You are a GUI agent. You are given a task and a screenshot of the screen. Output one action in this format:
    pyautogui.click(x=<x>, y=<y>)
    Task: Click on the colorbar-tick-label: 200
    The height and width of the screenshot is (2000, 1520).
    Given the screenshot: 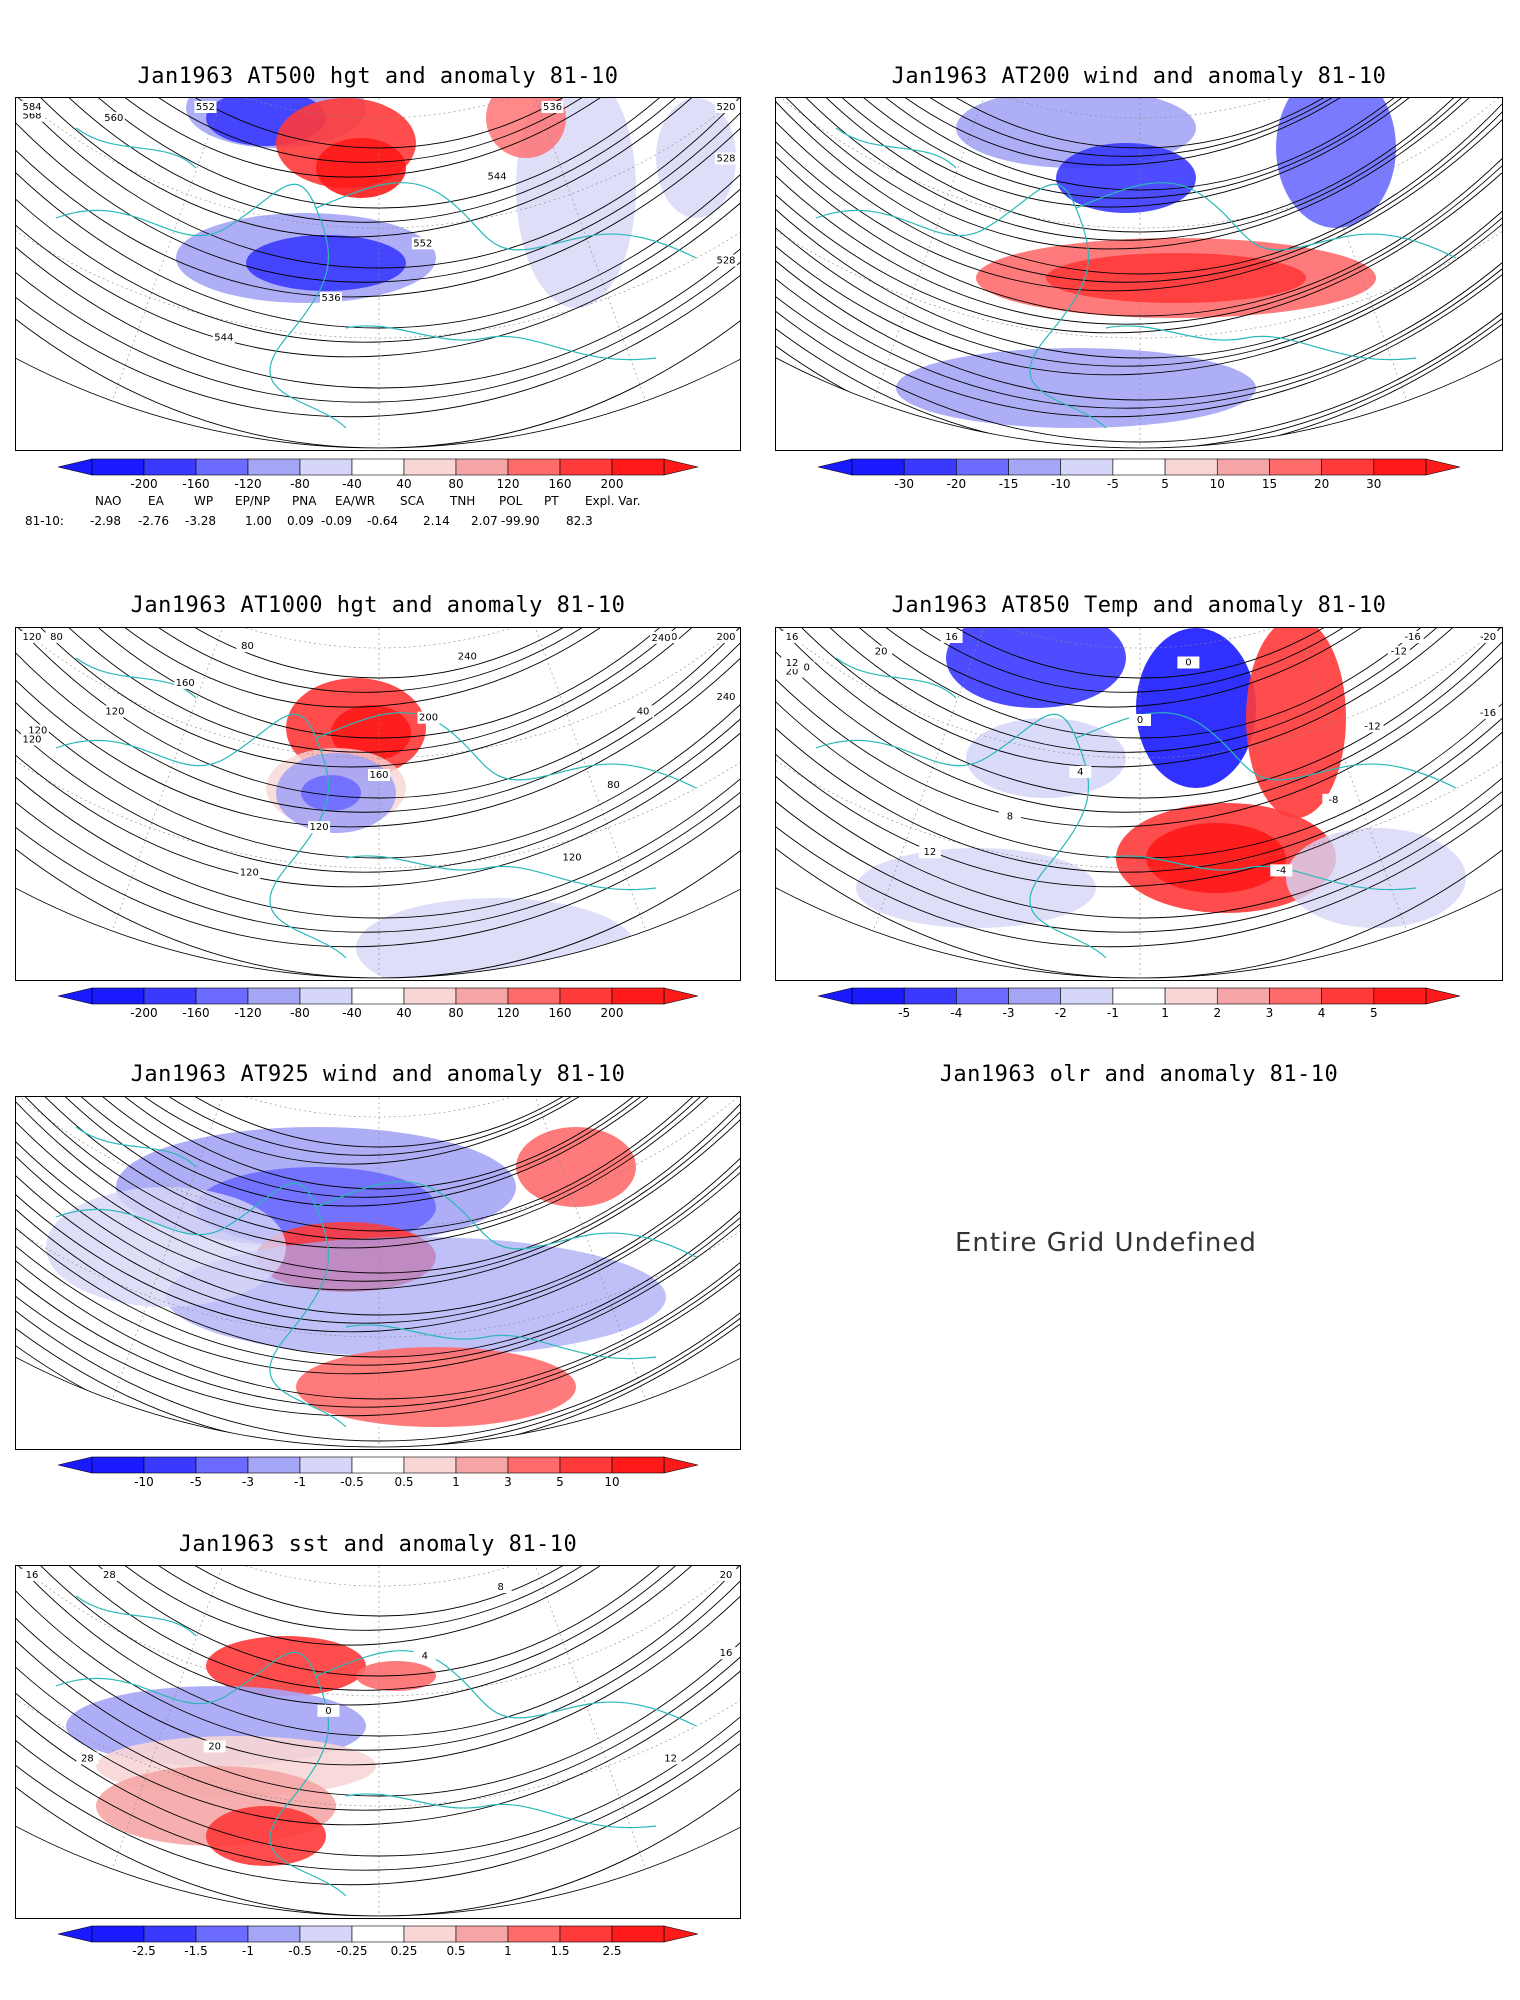 What is the action you would take?
    pyautogui.click(x=612, y=1013)
    